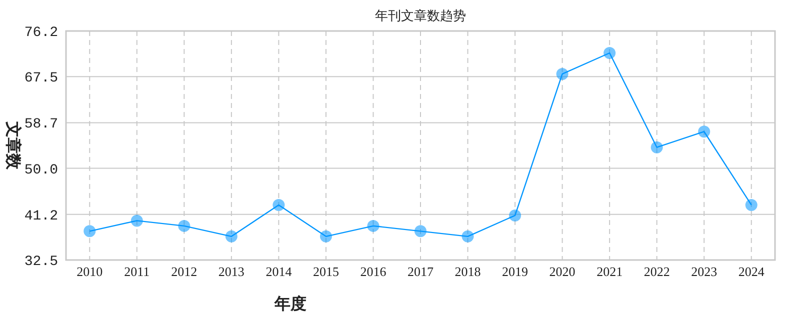 The width and height of the screenshot is (790, 330). I want to click on x-tick-label: 2011, so click(137, 271).